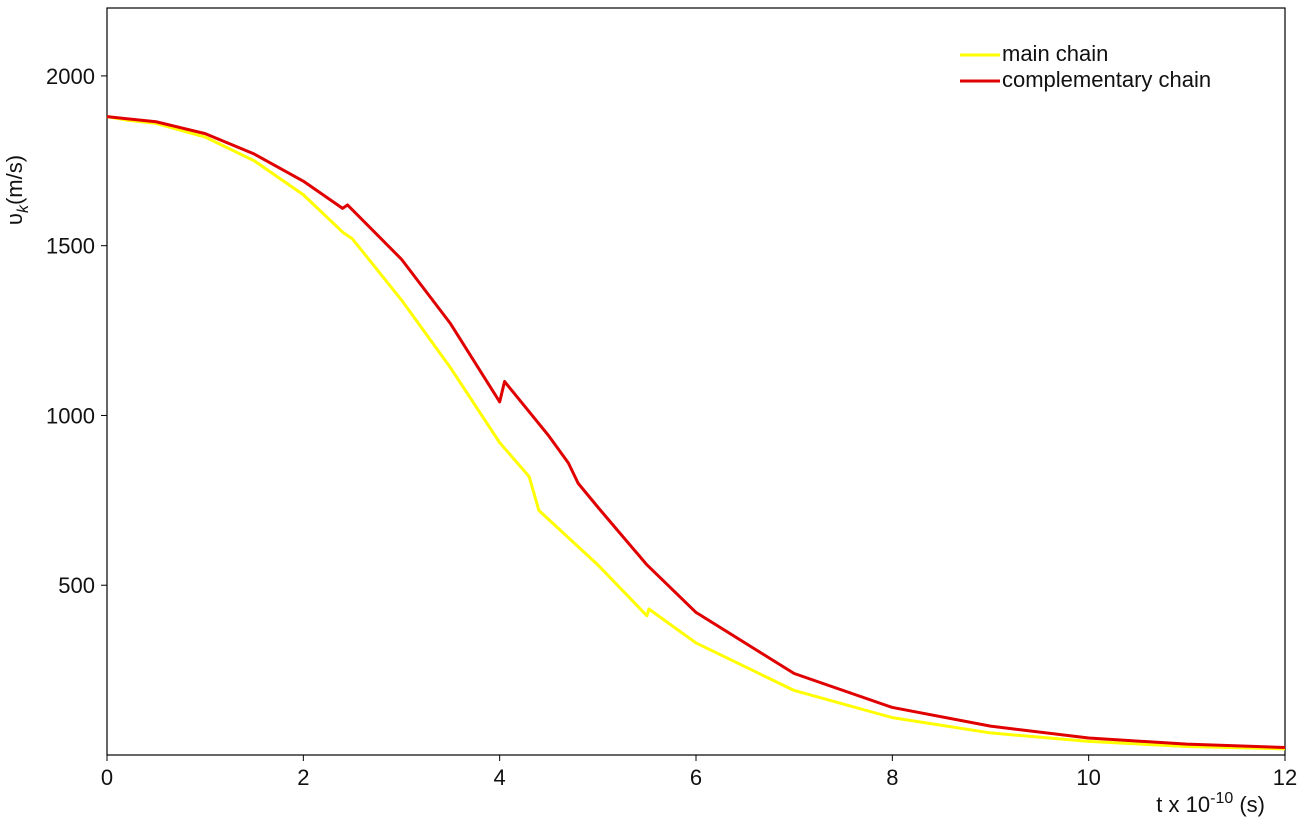 The width and height of the screenshot is (1305, 833). What do you see at coordinates (1106, 79) in the screenshot?
I see `legend-label: complementary chain` at bounding box center [1106, 79].